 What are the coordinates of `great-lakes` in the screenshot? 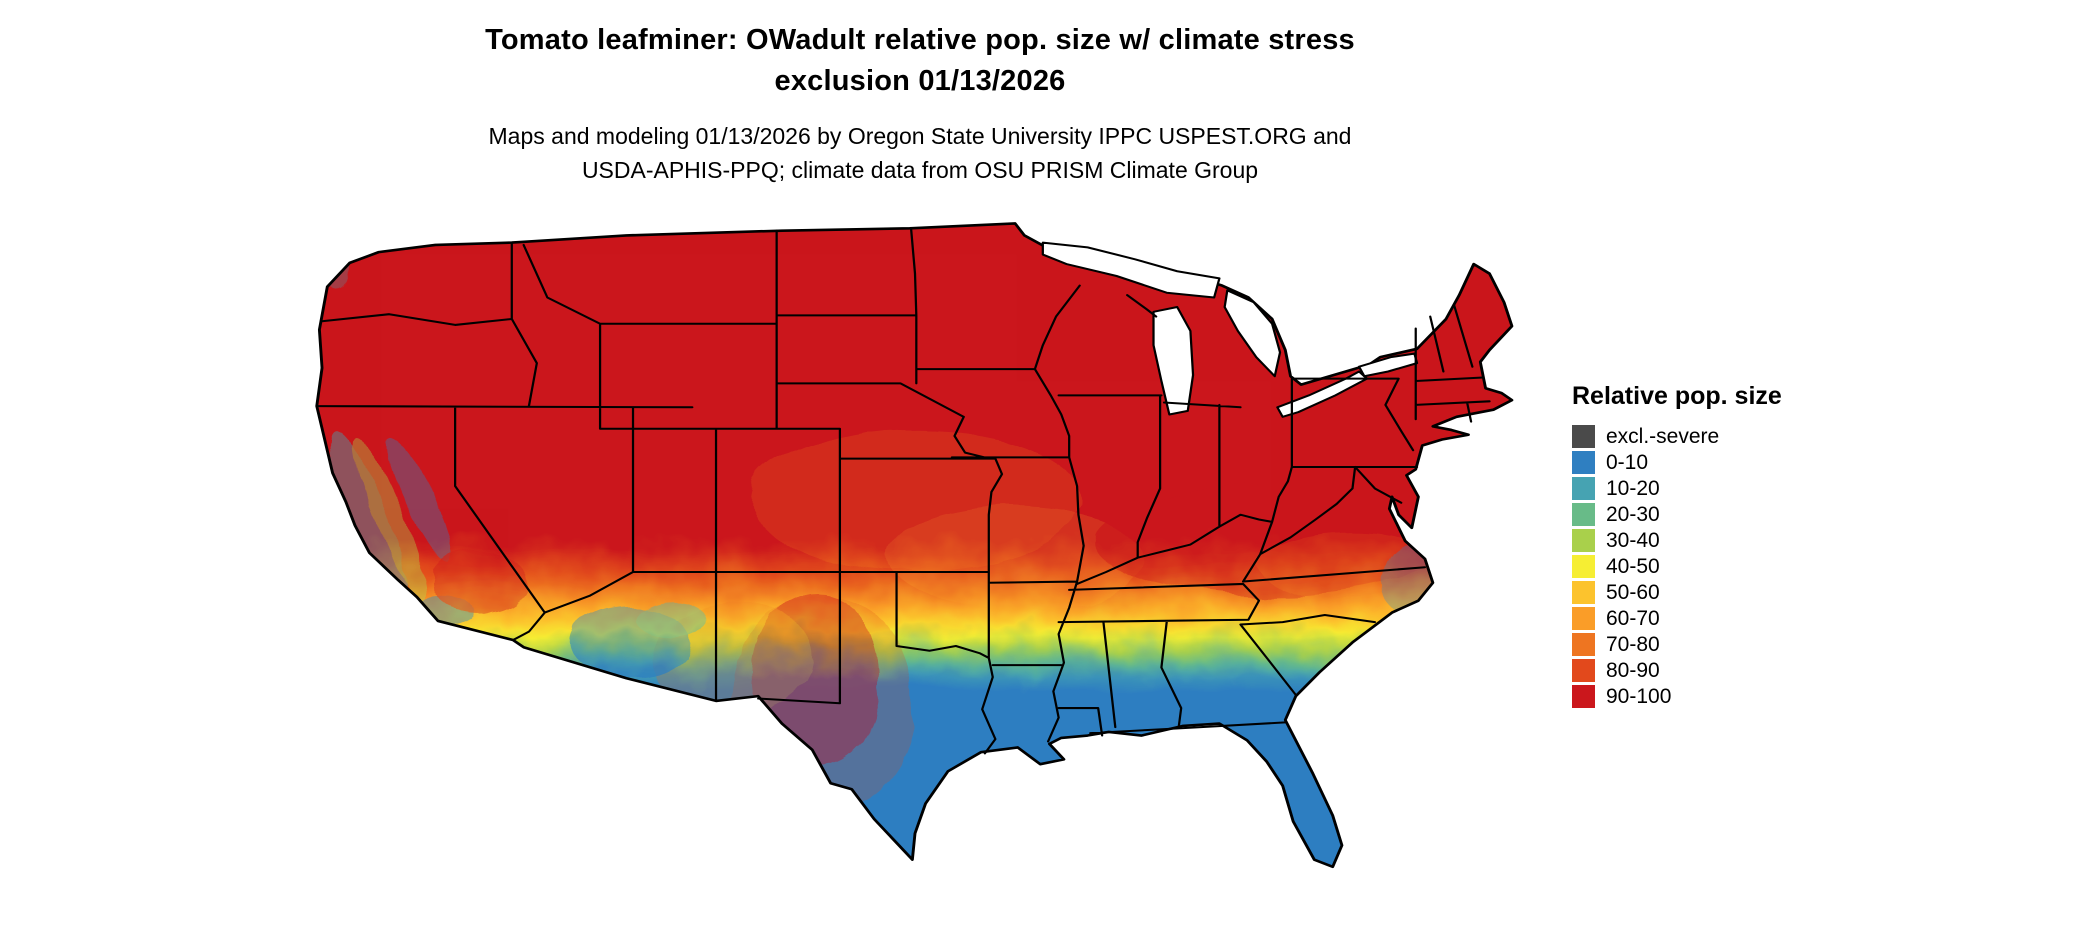 It's located at (1230, 329).